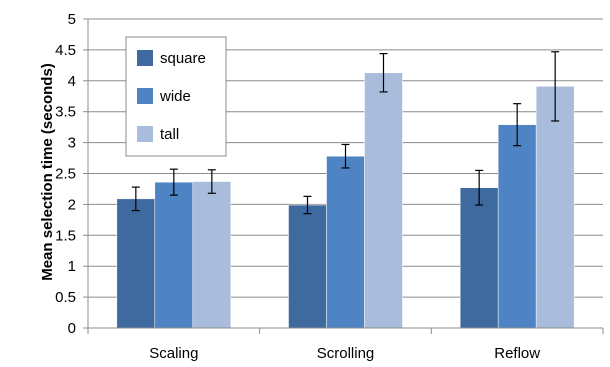 This screenshot has height=367, width=610. What do you see at coordinates (345, 242) in the screenshot?
I see `bar-wide-scrolling` at bounding box center [345, 242].